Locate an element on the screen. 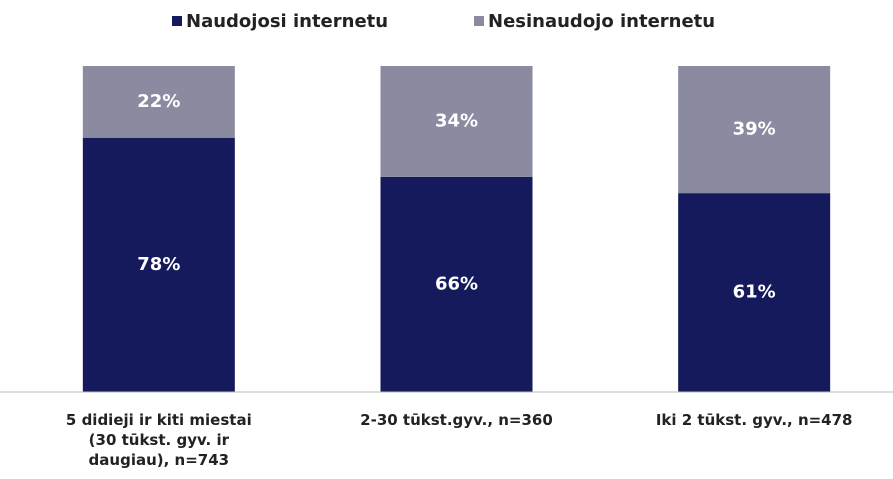 This screenshot has height=479, width=893. data-label: 61% is located at coordinates (754, 292).